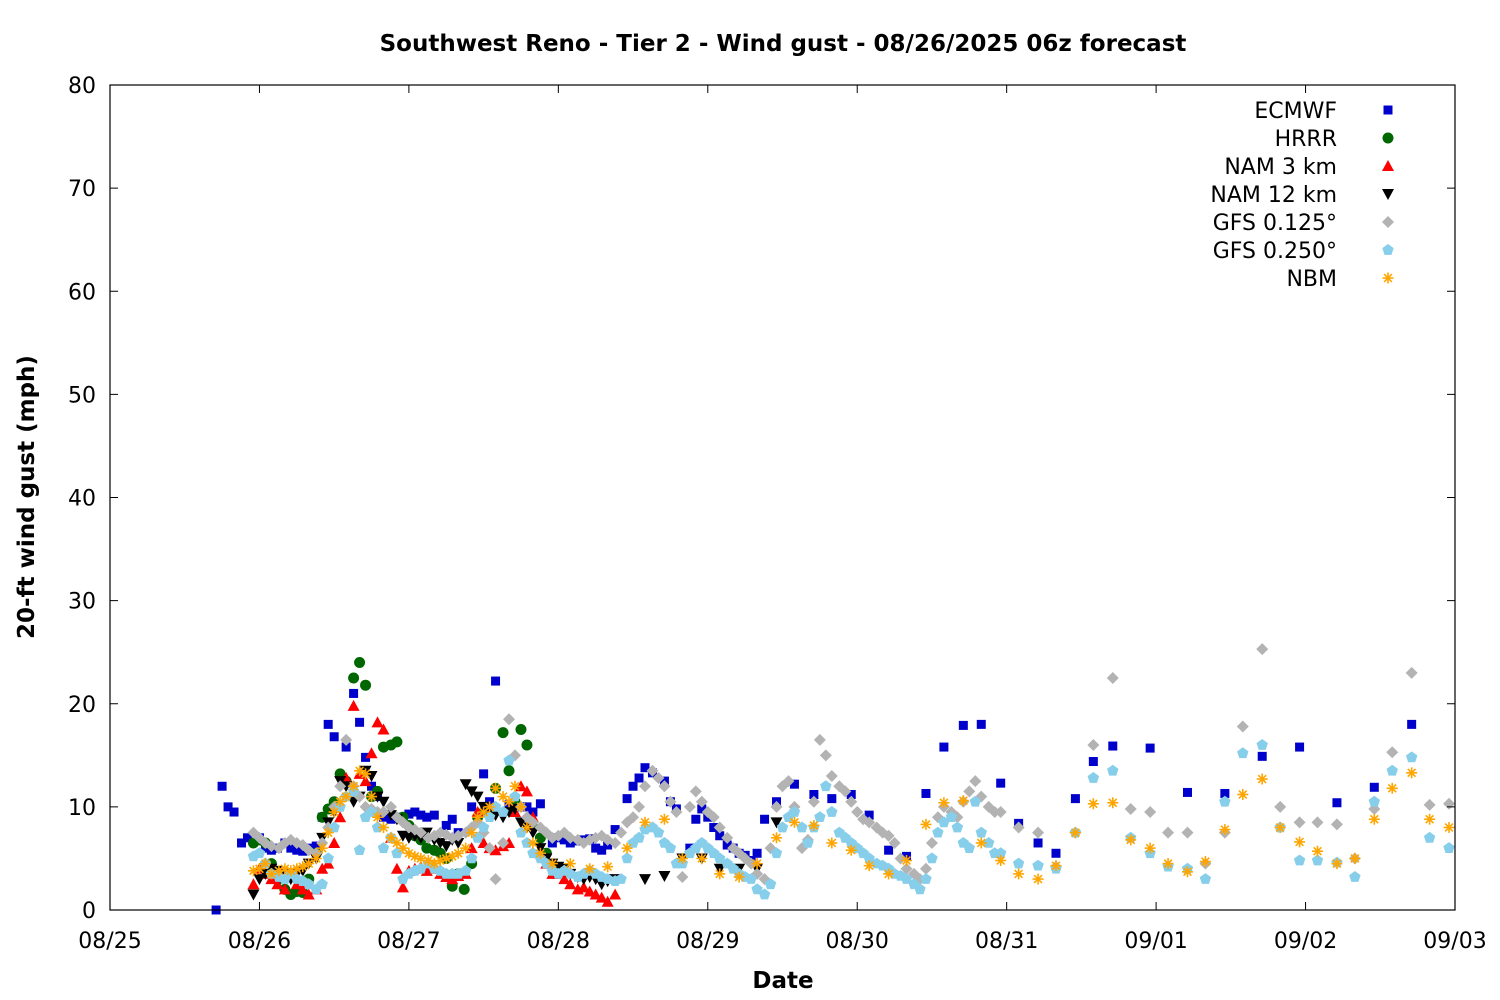 The width and height of the screenshot is (1500, 1000). Describe the element at coordinates (89, 911) in the screenshot. I see `y-tick-label: 0` at that location.